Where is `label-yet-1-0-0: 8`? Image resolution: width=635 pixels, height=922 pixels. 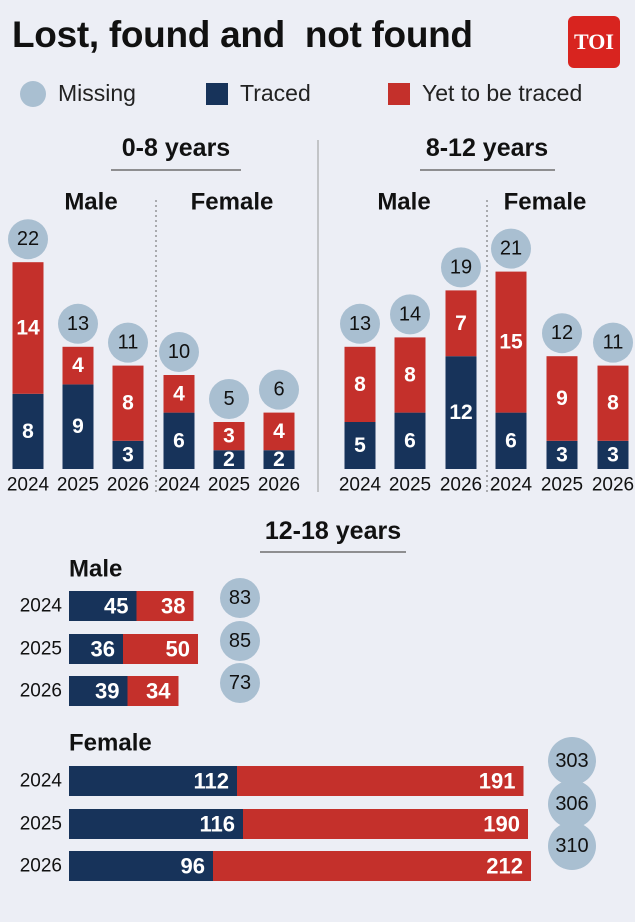 label-yet-1-0-0: 8 is located at coordinates (360, 384).